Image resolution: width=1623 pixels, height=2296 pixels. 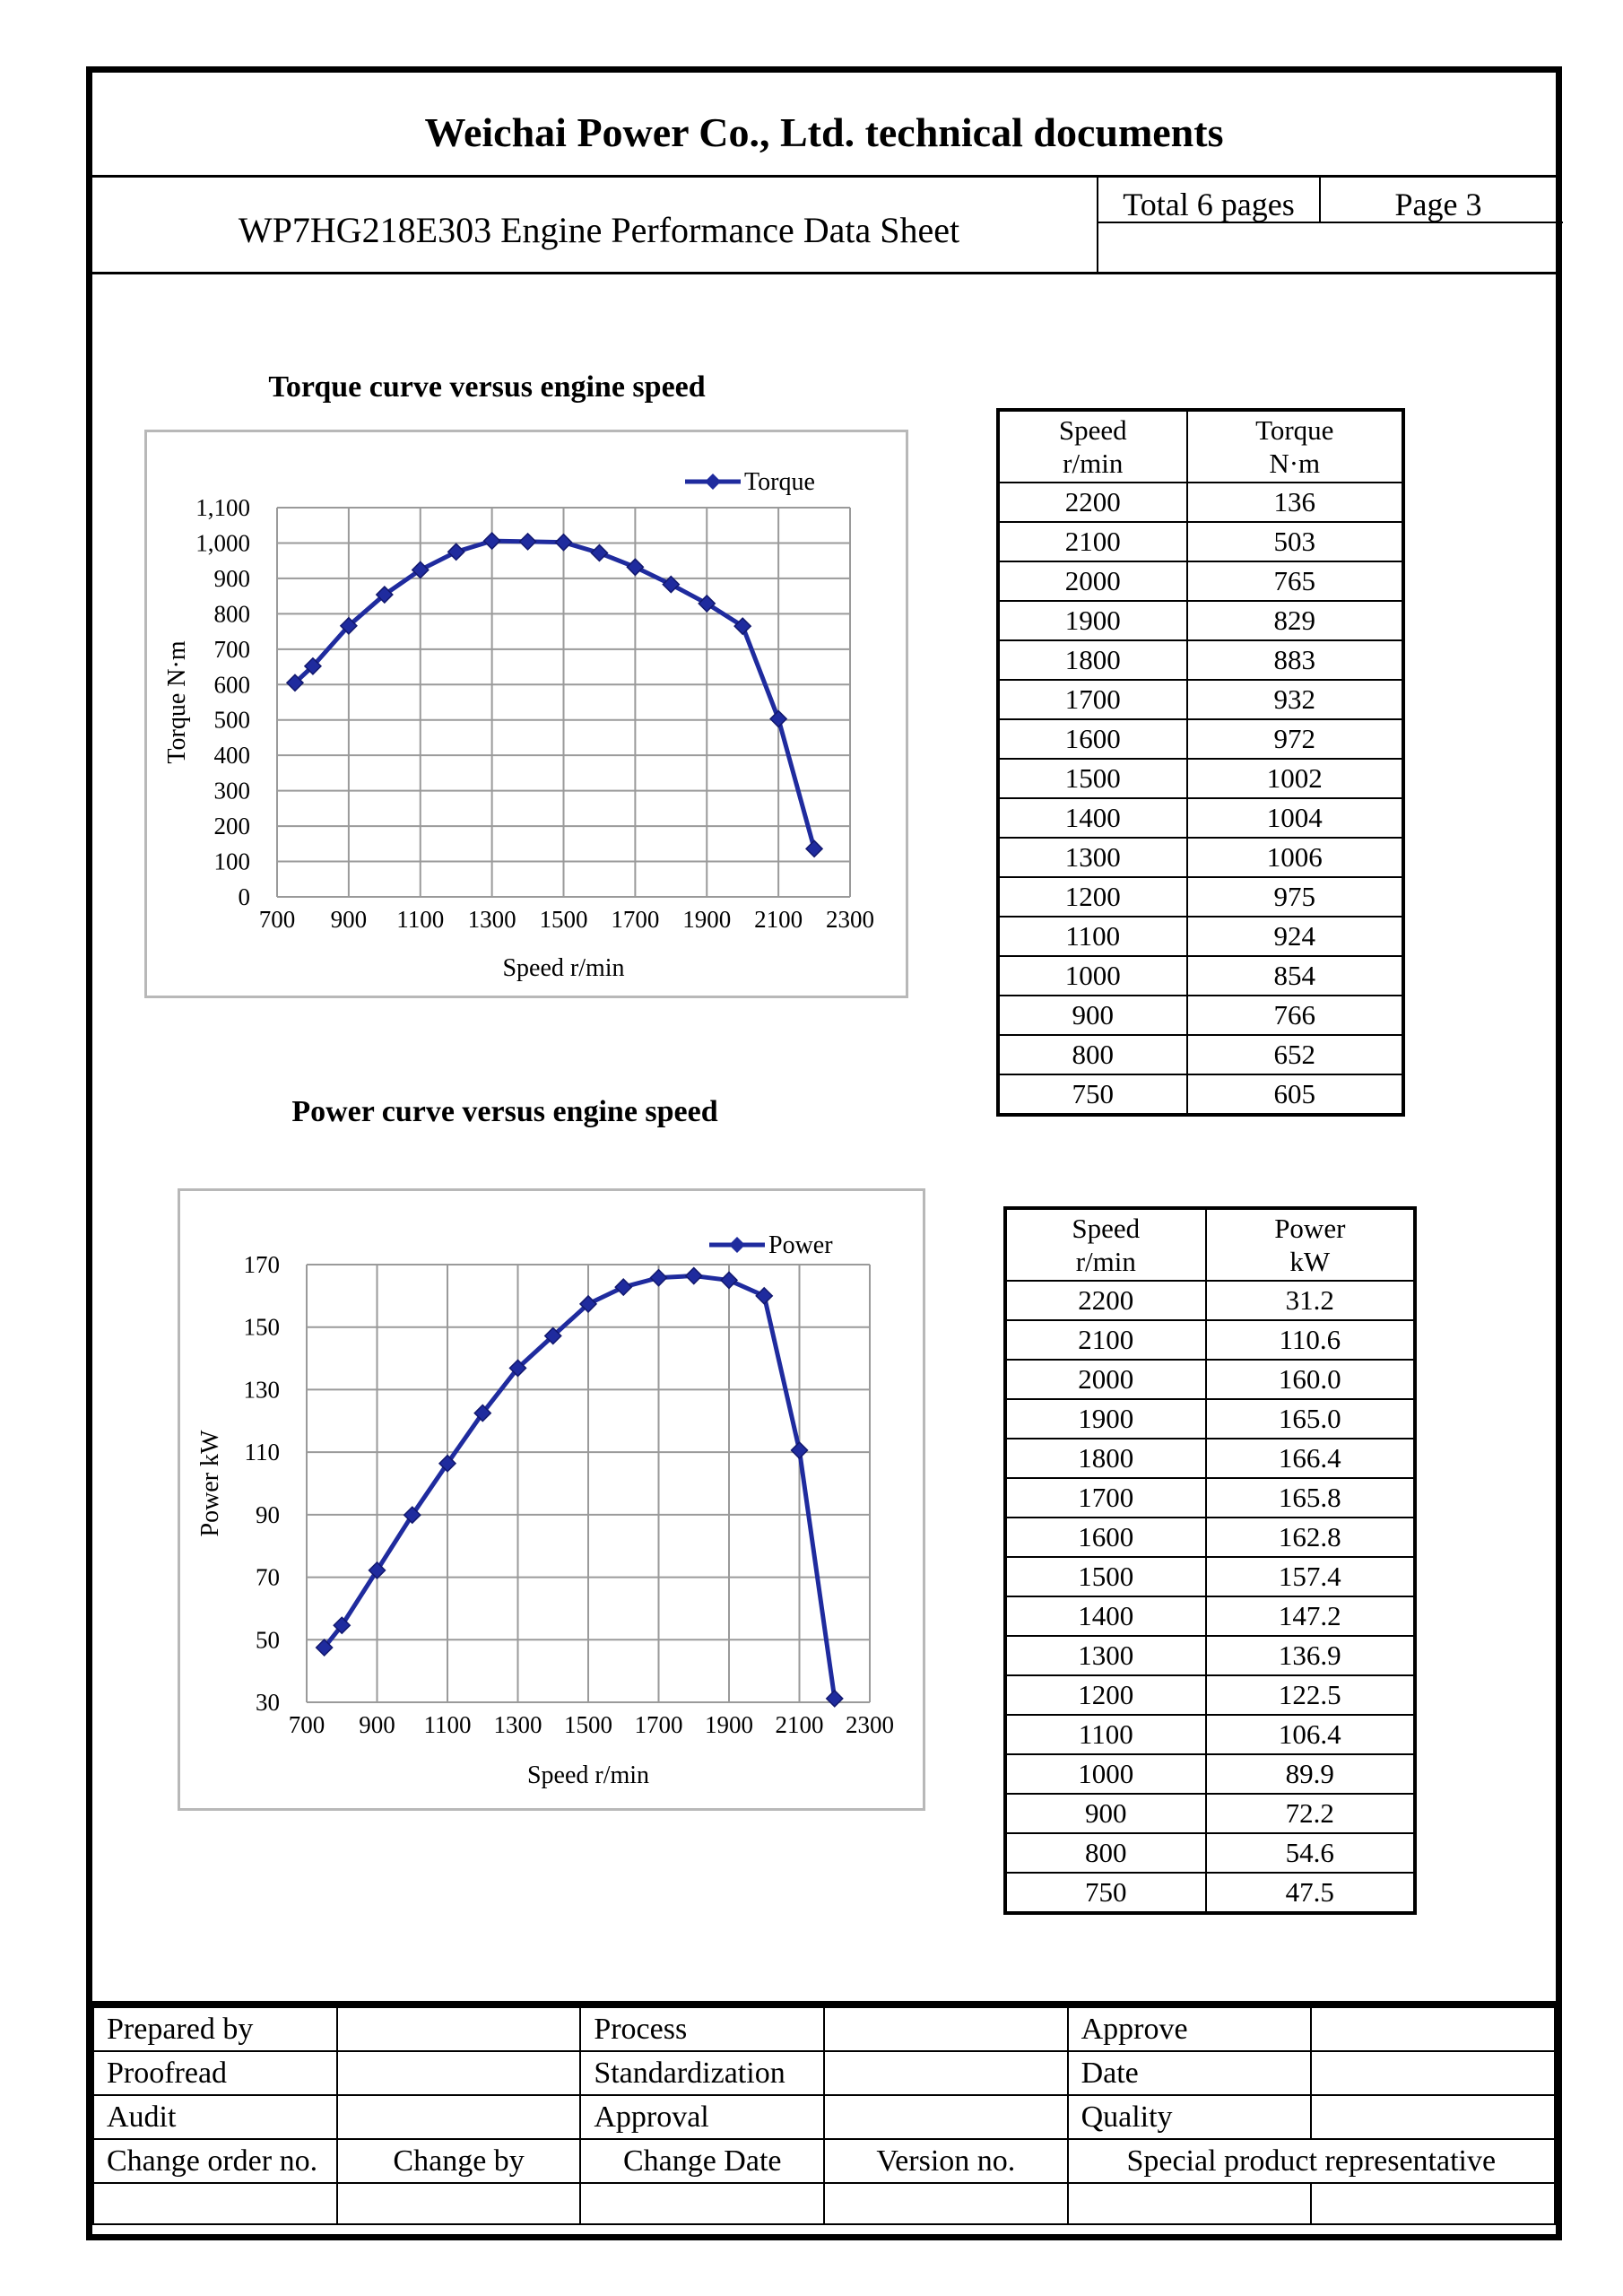 What do you see at coordinates (268, 1514) in the screenshot?
I see `y-tick-label: 90` at bounding box center [268, 1514].